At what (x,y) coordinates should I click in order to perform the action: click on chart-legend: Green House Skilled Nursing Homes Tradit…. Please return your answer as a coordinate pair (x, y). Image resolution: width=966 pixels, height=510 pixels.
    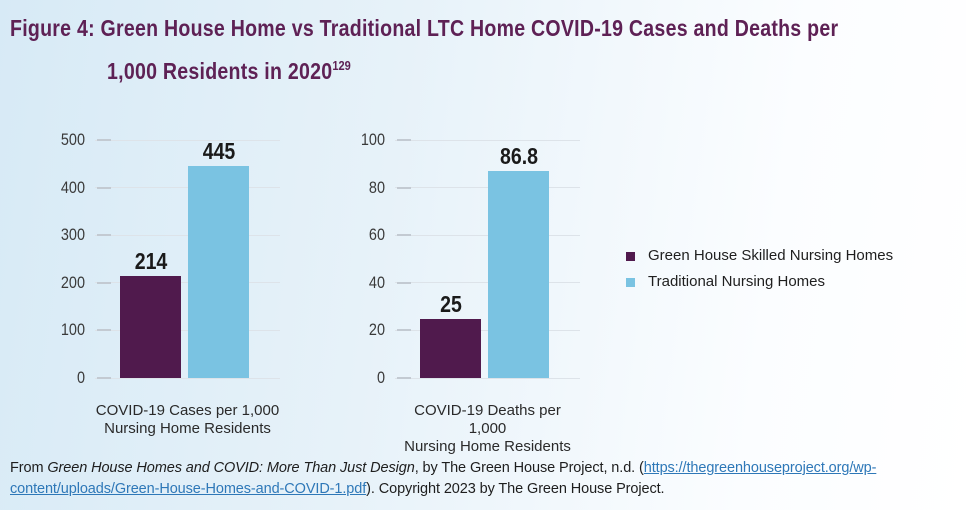
    Looking at the image, I should click on (759, 269).